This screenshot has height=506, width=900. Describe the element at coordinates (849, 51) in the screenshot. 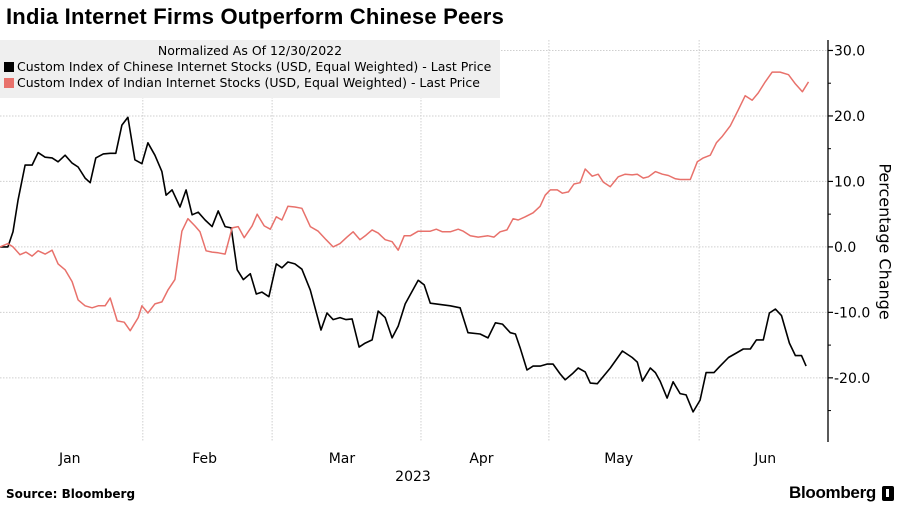

I see `y-tick-label: 30.0` at that location.